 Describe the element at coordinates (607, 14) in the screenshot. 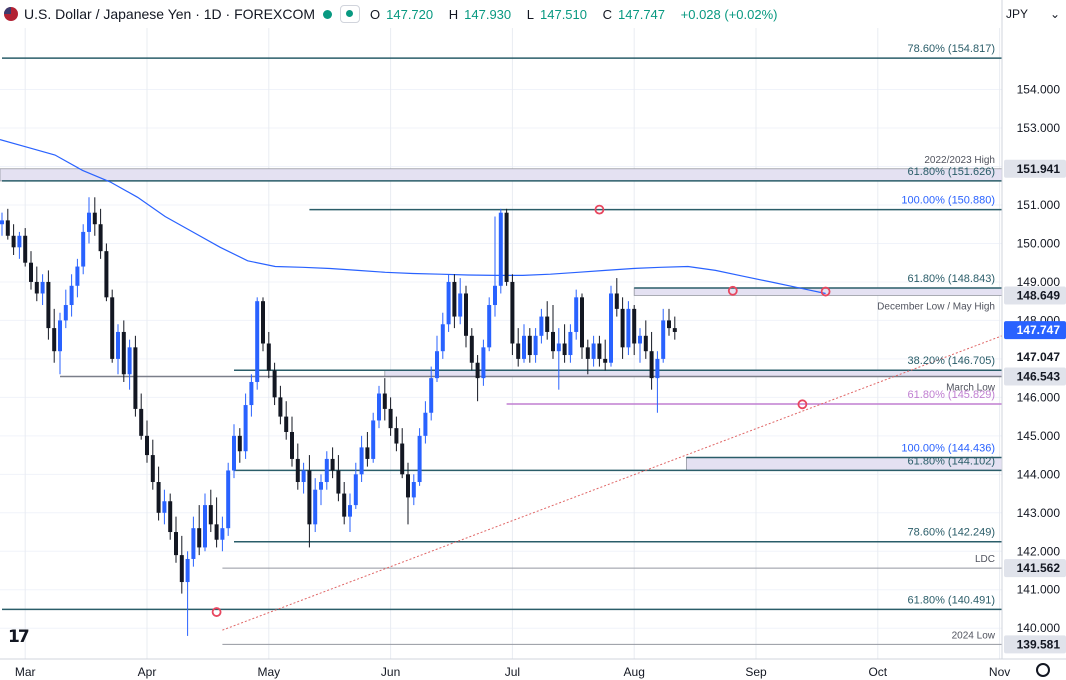

I see `close-label: C` at that location.